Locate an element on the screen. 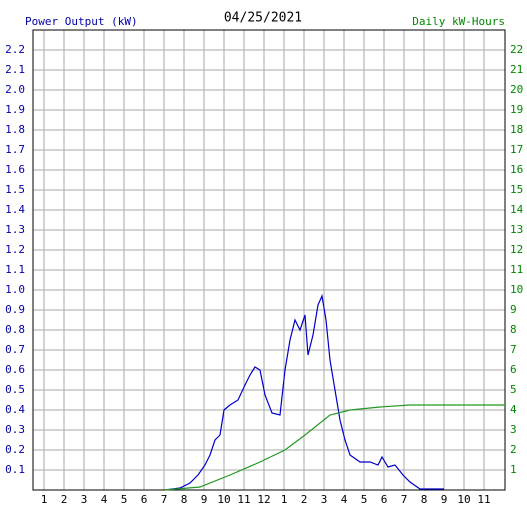 The width and height of the screenshot is (527, 510). y-tick-label: 2.1 is located at coordinates (15, 69).